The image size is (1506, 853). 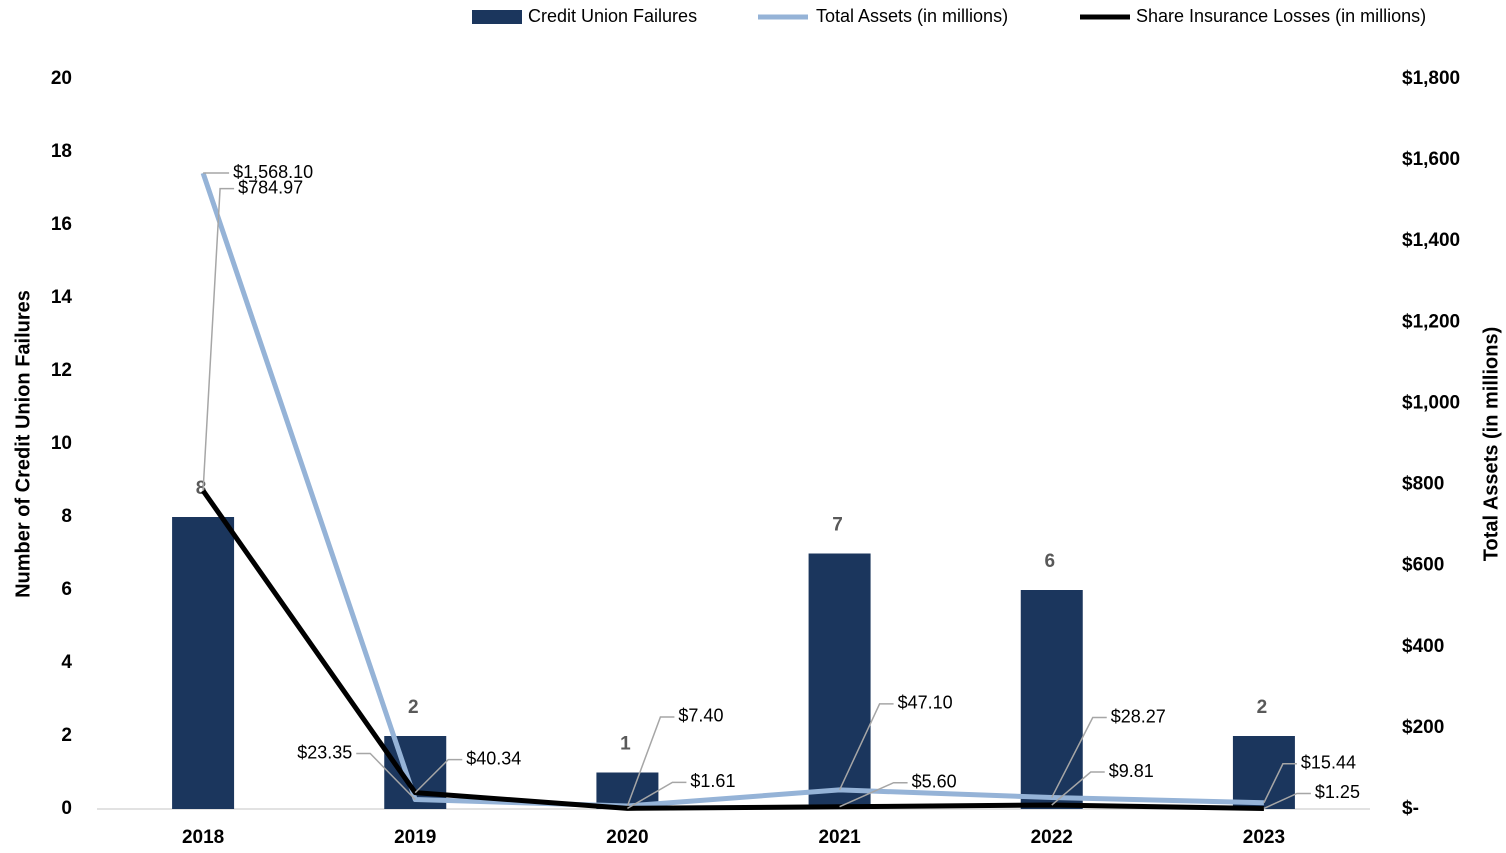 What do you see at coordinates (1052, 837) in the screenshot?
I see `x-tick-label: 2022` at bounding box center [1052, 837].